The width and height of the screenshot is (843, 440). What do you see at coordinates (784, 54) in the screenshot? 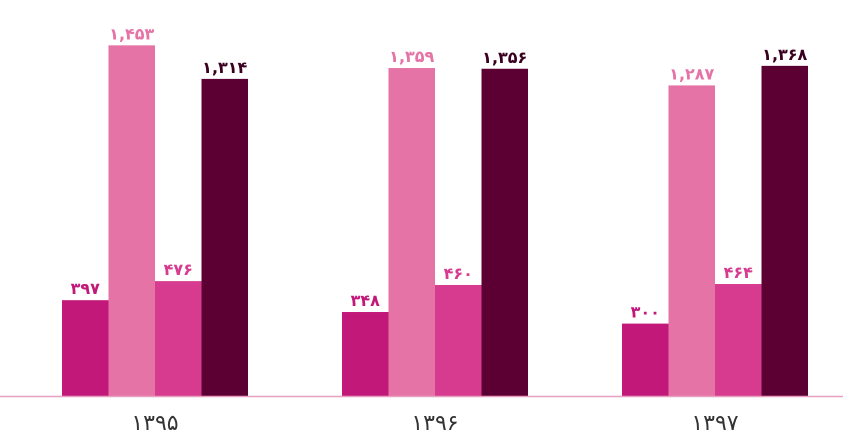
I see `value-label-3-4: ۱,۳۶۸` at bounding box center [784, 54].